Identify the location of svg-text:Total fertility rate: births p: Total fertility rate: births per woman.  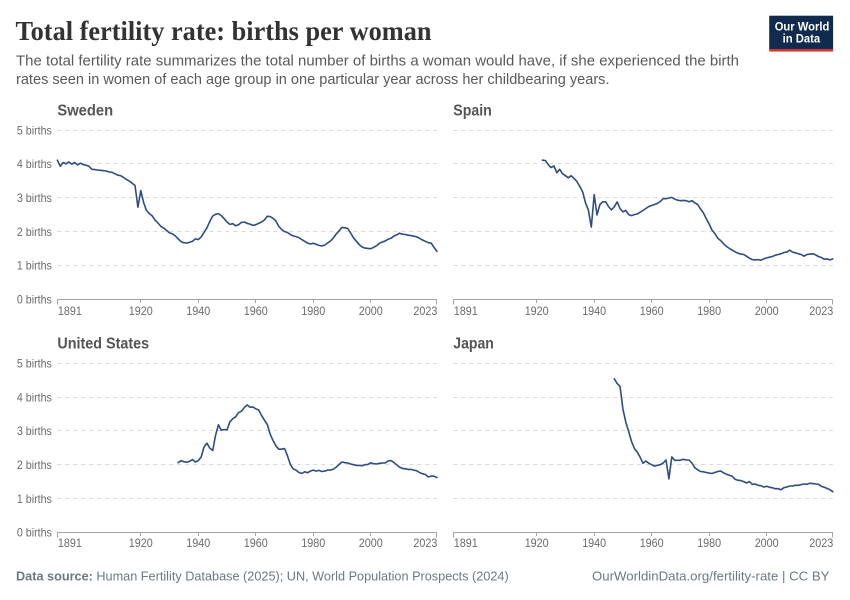
(224, 30).